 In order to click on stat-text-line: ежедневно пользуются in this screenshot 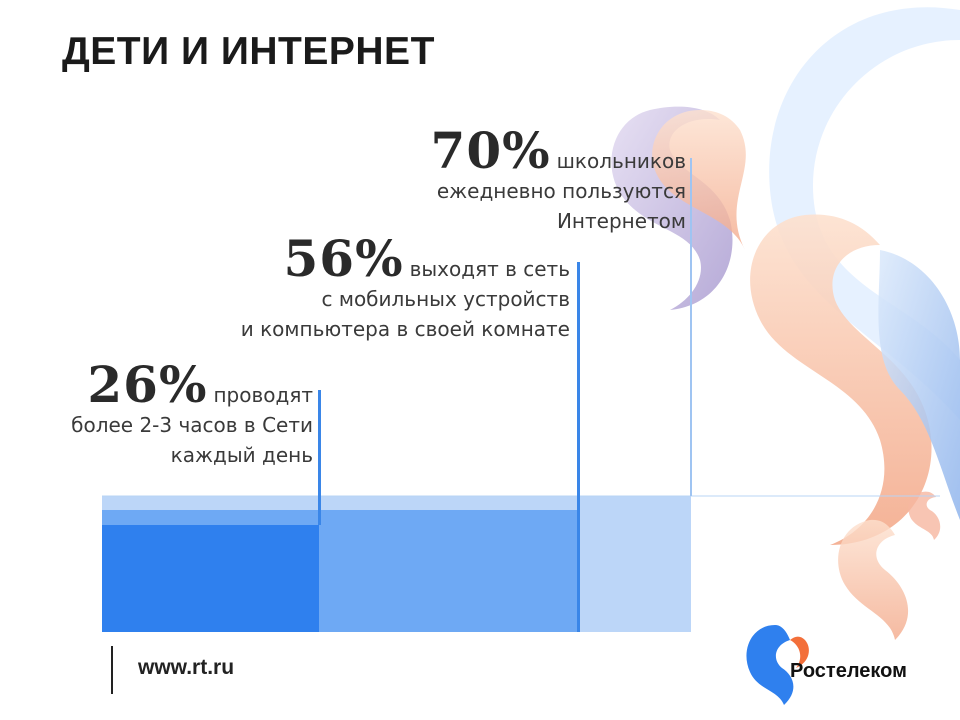, I will do `click(561, 191)`.